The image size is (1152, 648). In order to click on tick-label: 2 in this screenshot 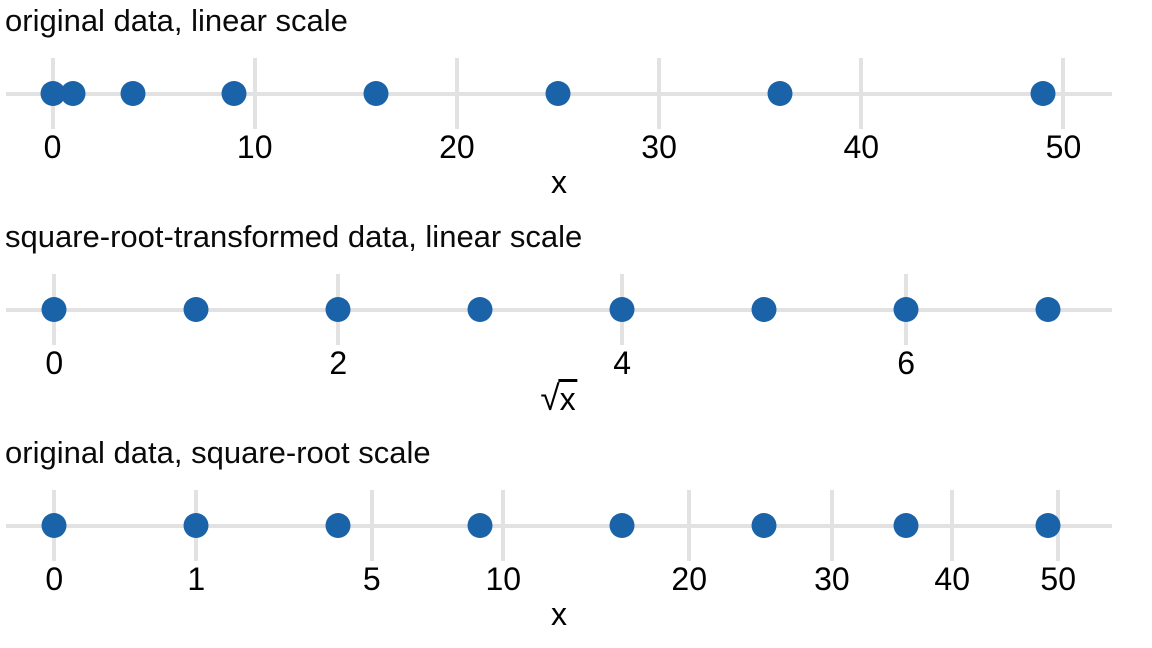, I will do `click(338, 363)`.